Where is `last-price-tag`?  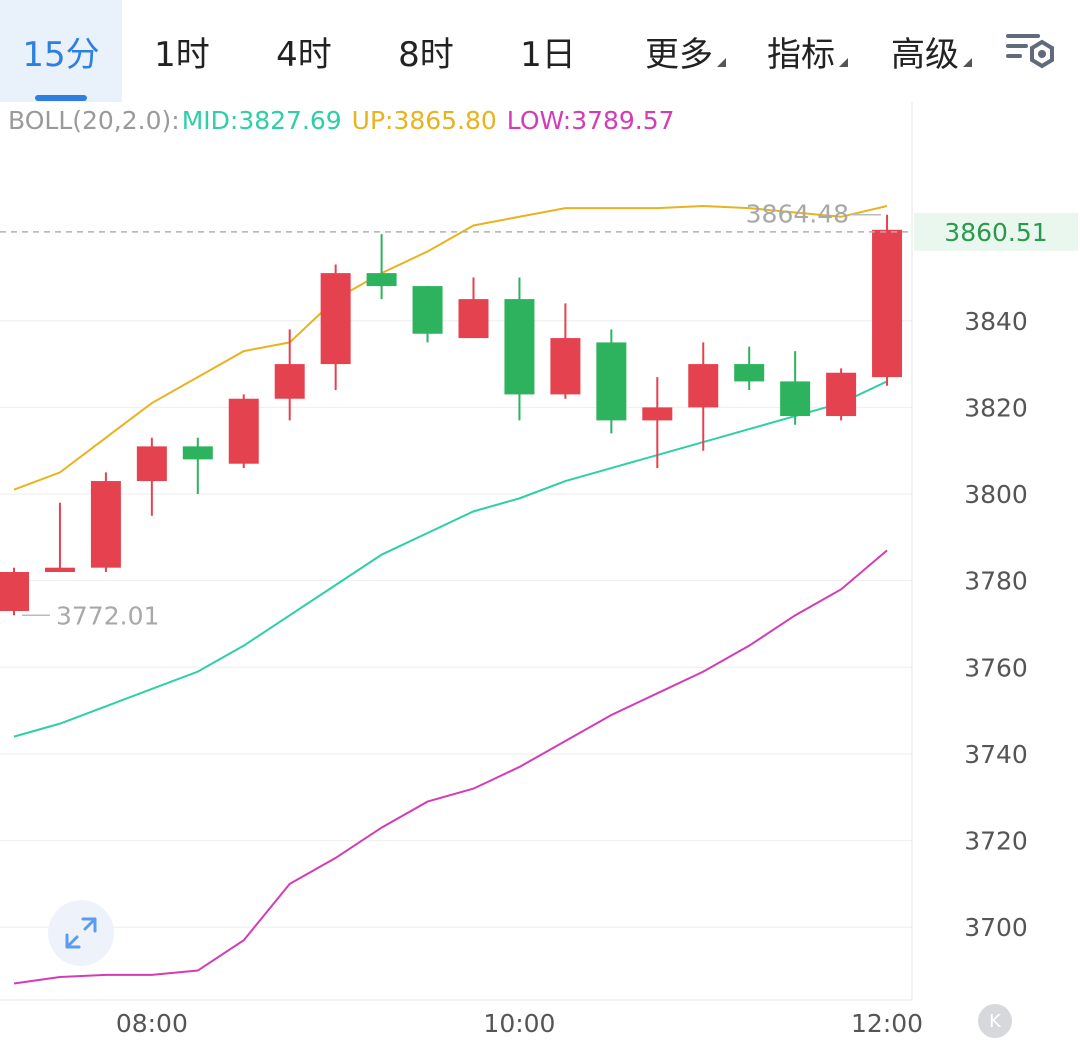 last-price-tag is located at coordinates (996, 231).